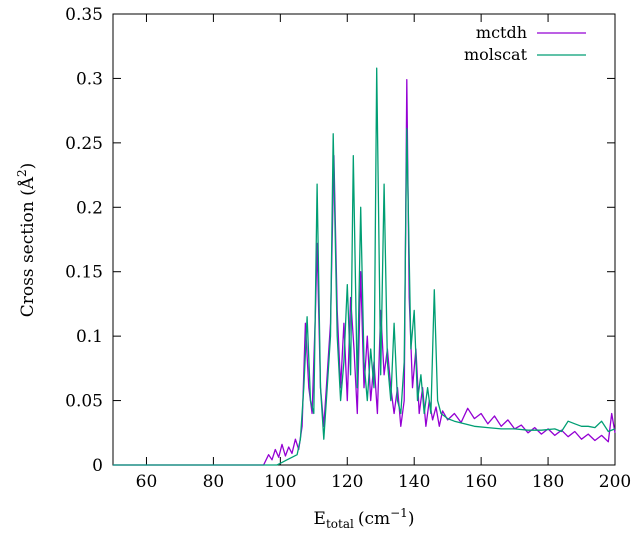 Image resolution: width=632 pixels, height=533 pixels. I want to click on y-tick-label: 0.05, so click(84, 402).